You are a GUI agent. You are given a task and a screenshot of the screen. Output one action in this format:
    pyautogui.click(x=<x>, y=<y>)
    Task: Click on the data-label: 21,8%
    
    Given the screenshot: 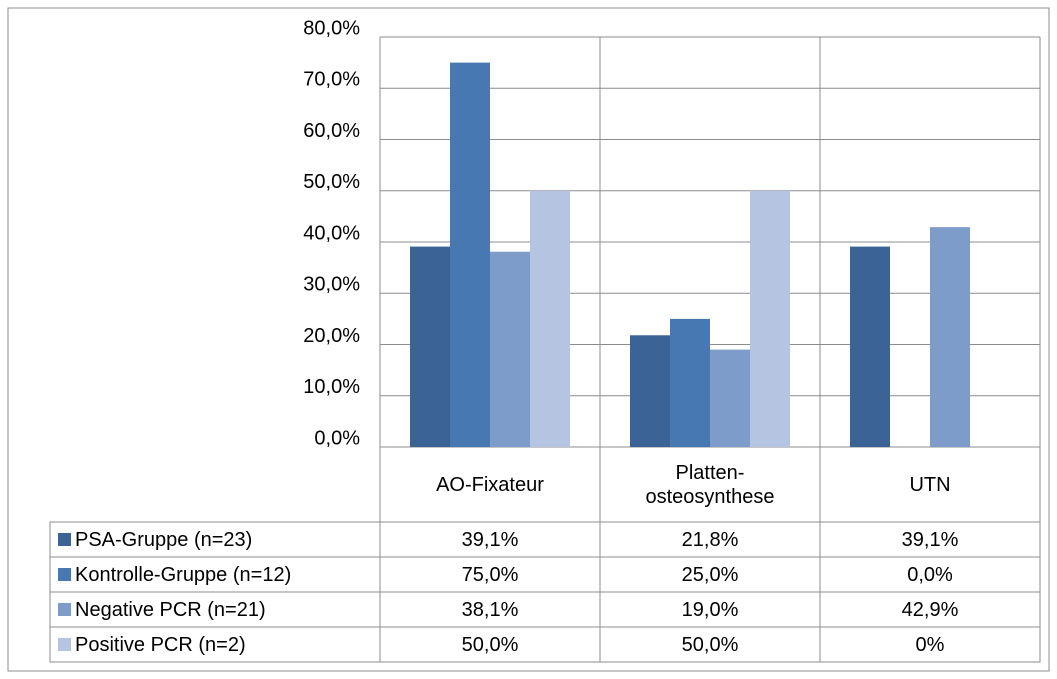 What is the action you would take?
    pyautogui.click(x=710, y=539)
    